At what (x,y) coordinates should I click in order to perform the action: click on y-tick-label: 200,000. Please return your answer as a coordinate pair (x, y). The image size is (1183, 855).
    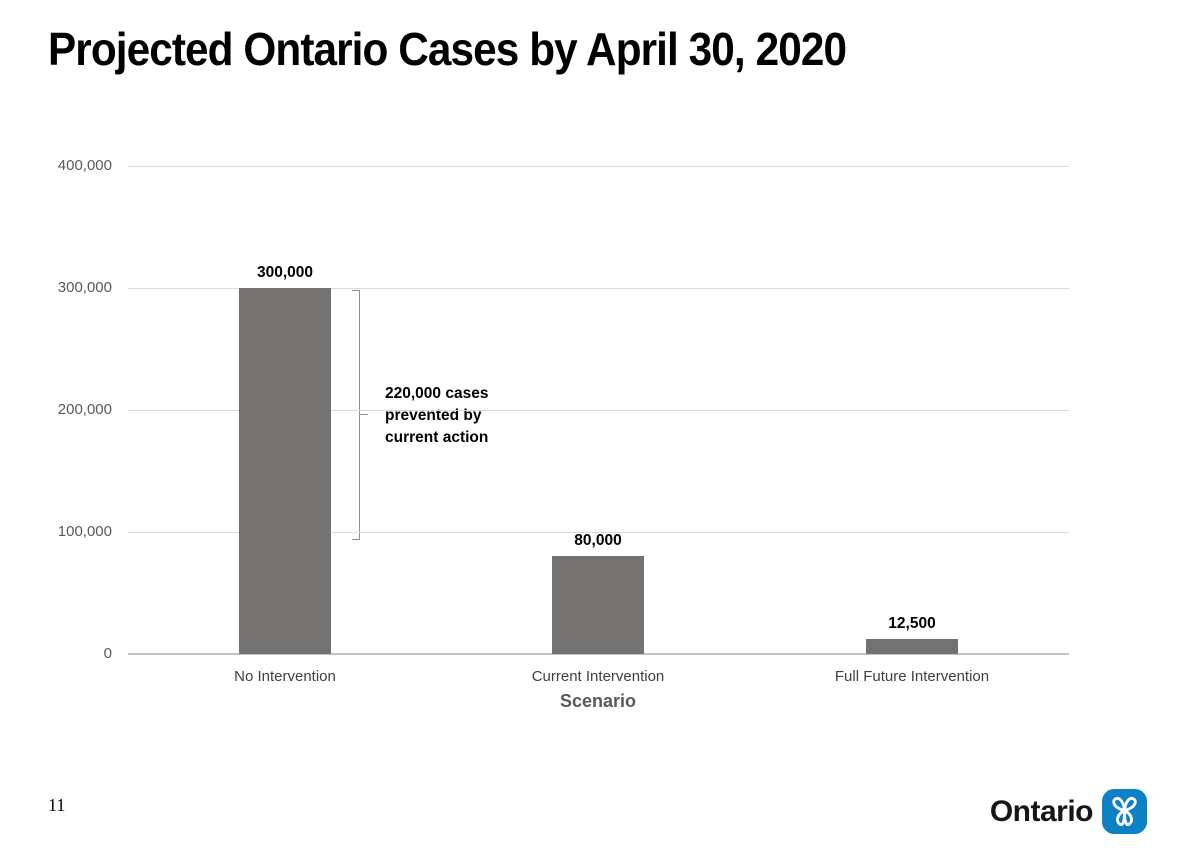
    Looking at the image, I should click on (84, 409).